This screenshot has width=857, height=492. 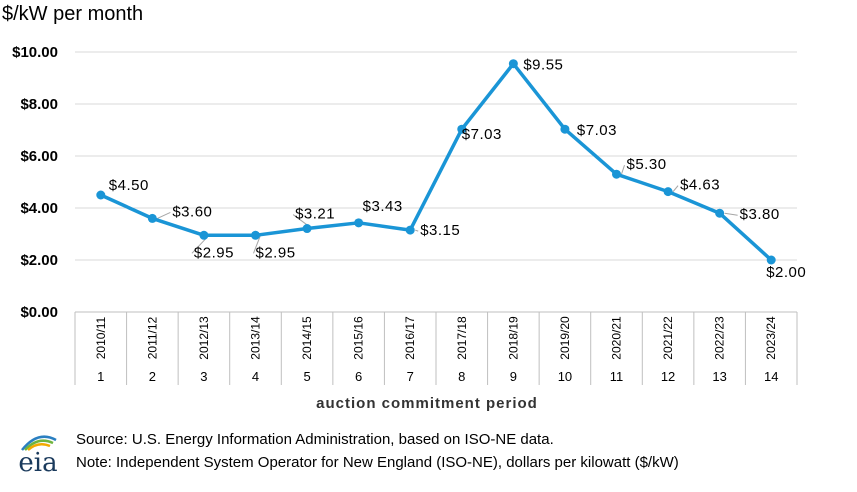 What do you see at coordinates (358, 376) in the screenshot?
I see `x-index-label: 6` at bounding box center [358, 376].